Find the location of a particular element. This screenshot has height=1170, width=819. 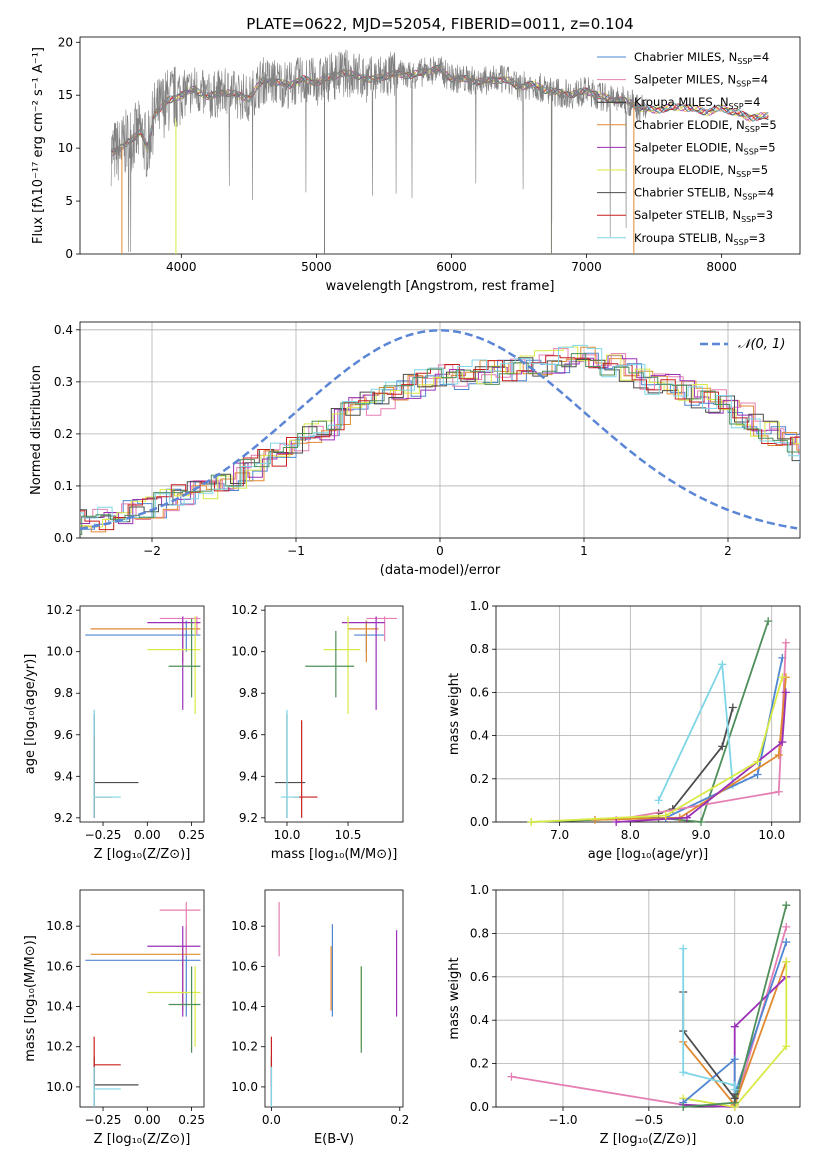

legend-label: Kroupa STELIB, NSSP=3 is located at coordinates (699, 239).